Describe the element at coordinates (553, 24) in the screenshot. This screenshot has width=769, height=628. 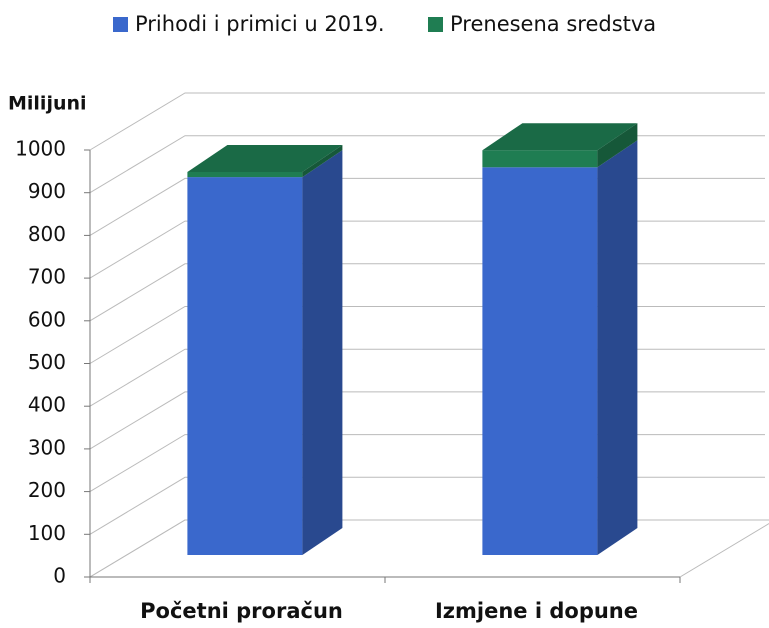
I see `legend-label: Prenesena sredstva` at that location.